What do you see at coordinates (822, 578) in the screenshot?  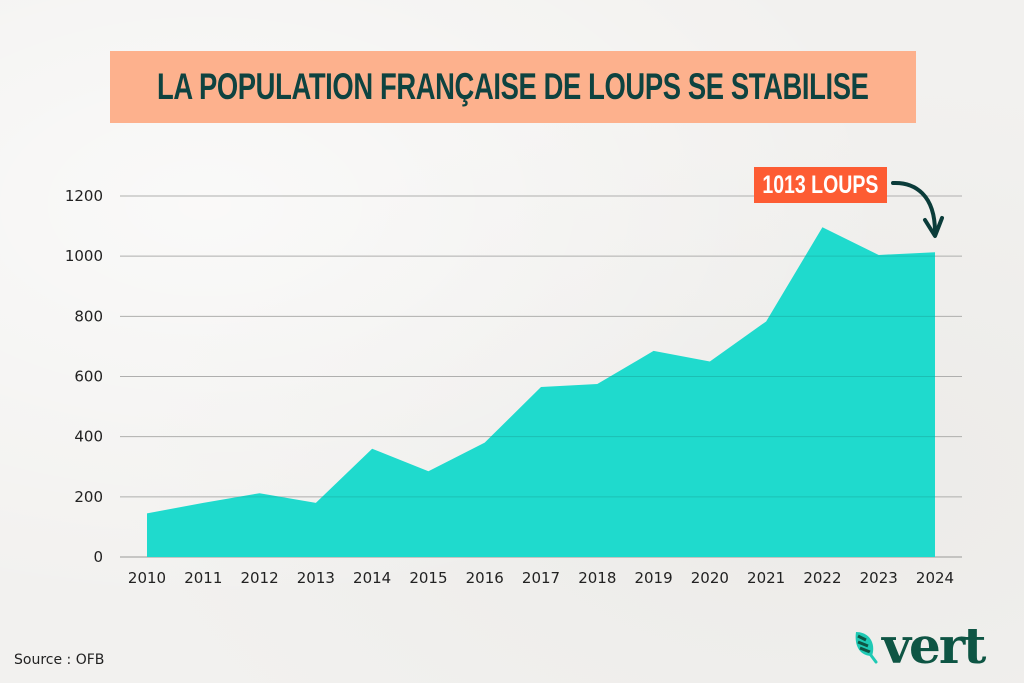 I see `x-tick-label: 2022` at bounding box center [822, 578].